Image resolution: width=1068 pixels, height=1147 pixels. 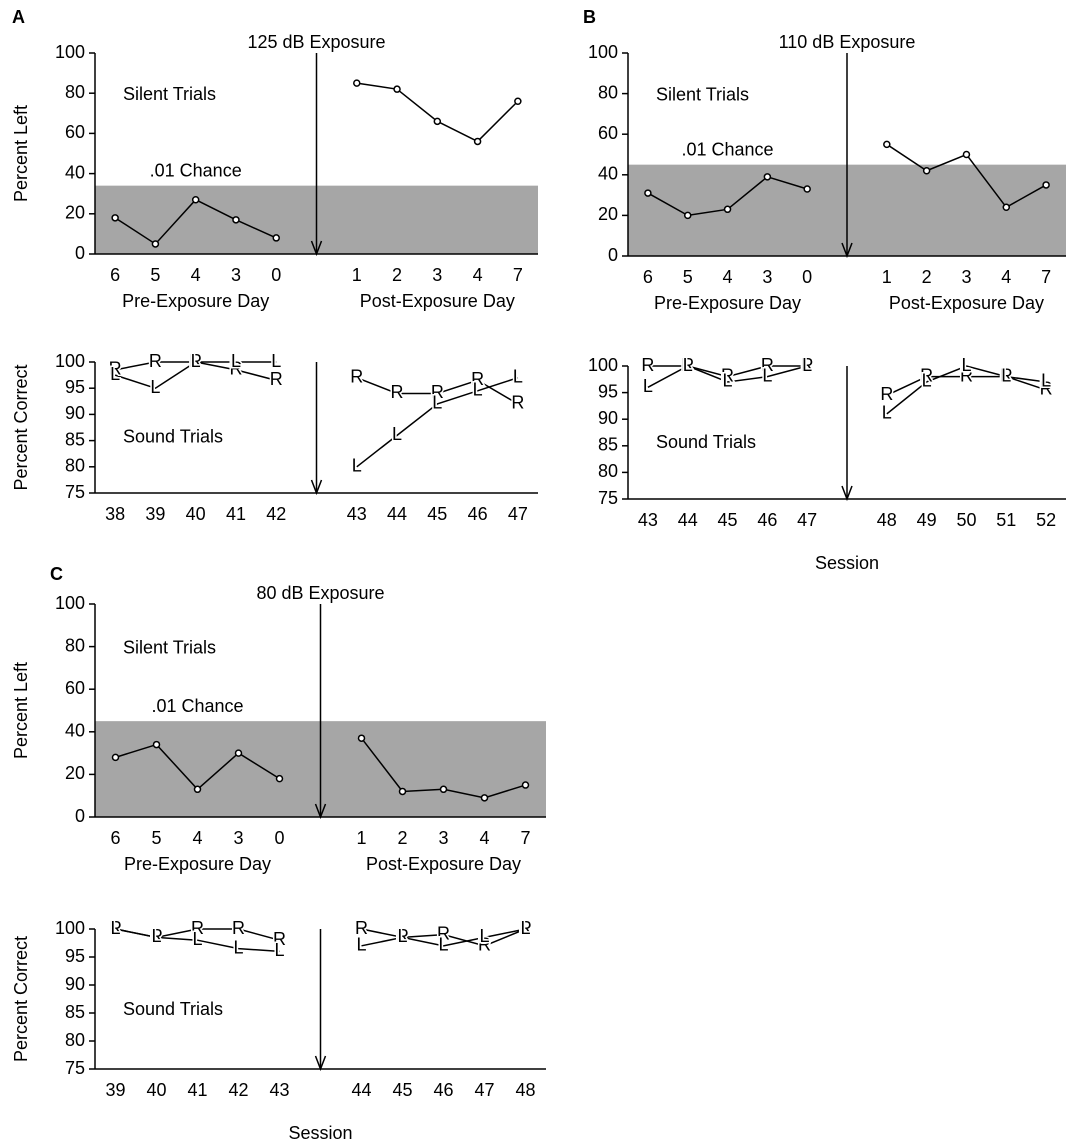 I want to click on x-tick-label: 47, so click(x=518, y=514).